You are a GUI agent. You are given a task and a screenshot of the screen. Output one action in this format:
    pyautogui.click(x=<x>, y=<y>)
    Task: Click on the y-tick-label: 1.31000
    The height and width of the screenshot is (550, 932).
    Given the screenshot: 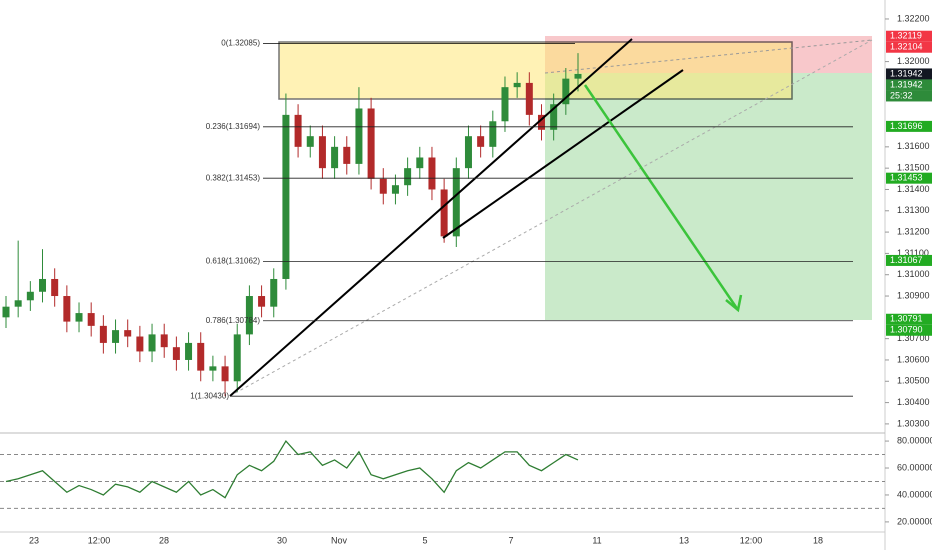 What is the action you would take?
    pyautogui.click(x=913, y=274)
    